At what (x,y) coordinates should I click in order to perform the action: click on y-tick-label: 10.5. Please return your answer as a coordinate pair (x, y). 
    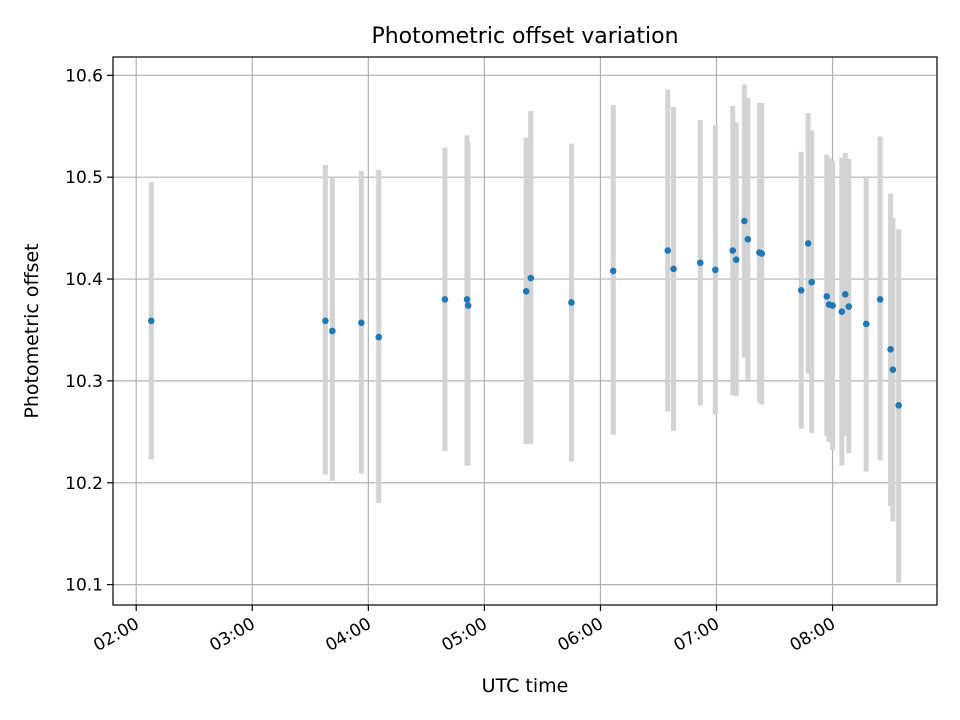
    Looking at the image, I should click on (84, 178).